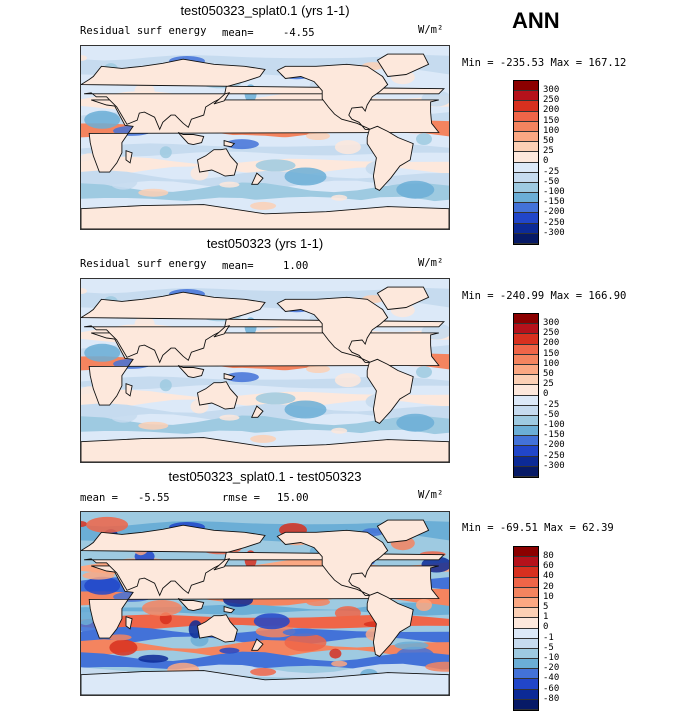 The image size is (700, 711). Describe the element at coordinates (99, 498) in the screenshot. I see `panel3-mean-label: mean =` at that location.